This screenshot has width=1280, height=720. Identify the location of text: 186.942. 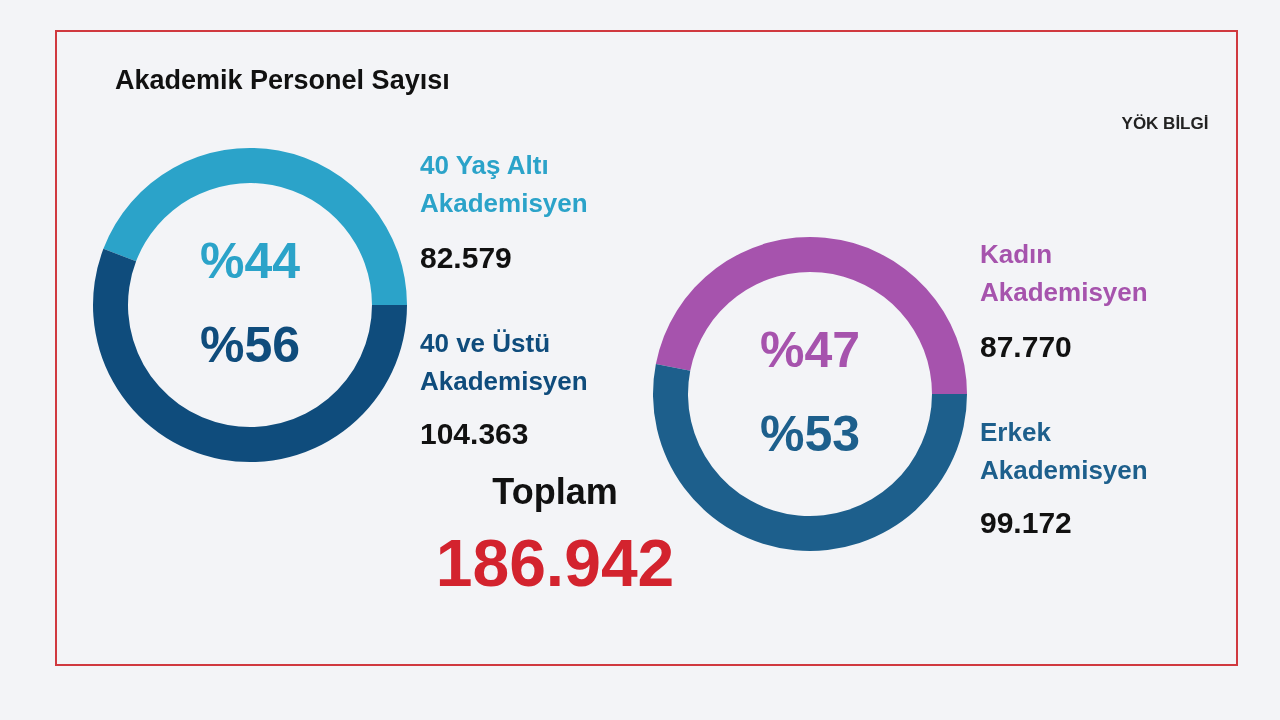
(555, 563).